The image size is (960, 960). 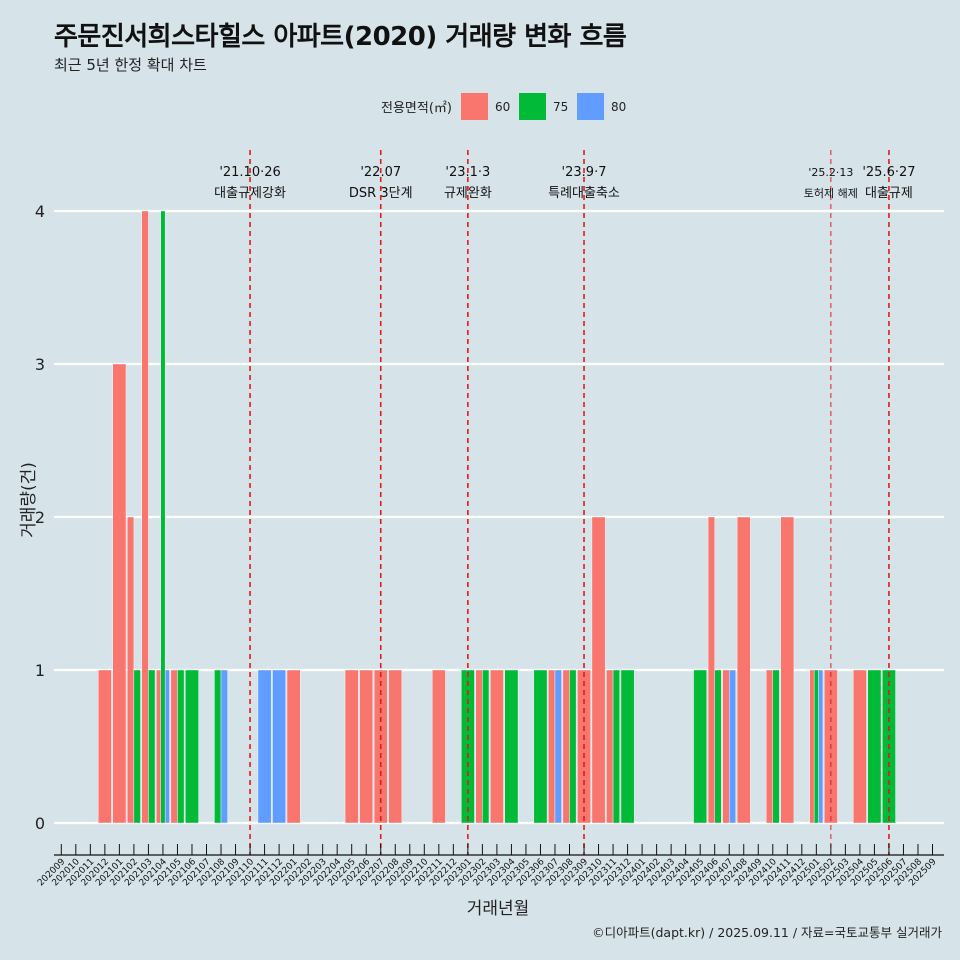 I want to click on y-tick-label: 2, so click(x=40, y=517).